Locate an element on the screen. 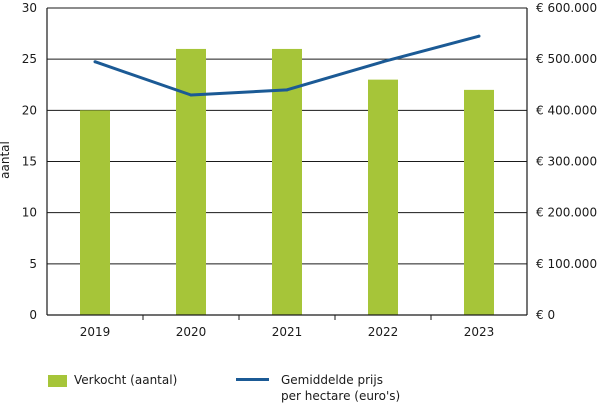 Image resolution: width=600 pixels, height=404 pixels. y2-tick-label: € 300.000 is located at coordinates (566, 162).